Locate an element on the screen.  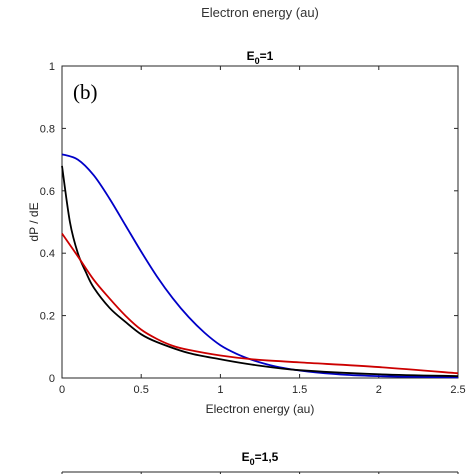
y-axis-label: dP / dE is located at coordinates (34, 221).